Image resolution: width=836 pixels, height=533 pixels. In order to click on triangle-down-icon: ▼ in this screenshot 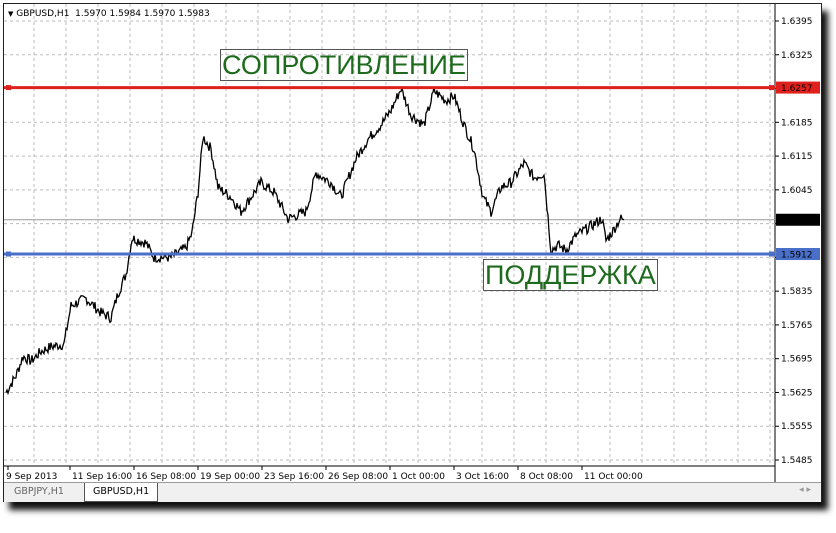, I will do `click(11, 14)`.